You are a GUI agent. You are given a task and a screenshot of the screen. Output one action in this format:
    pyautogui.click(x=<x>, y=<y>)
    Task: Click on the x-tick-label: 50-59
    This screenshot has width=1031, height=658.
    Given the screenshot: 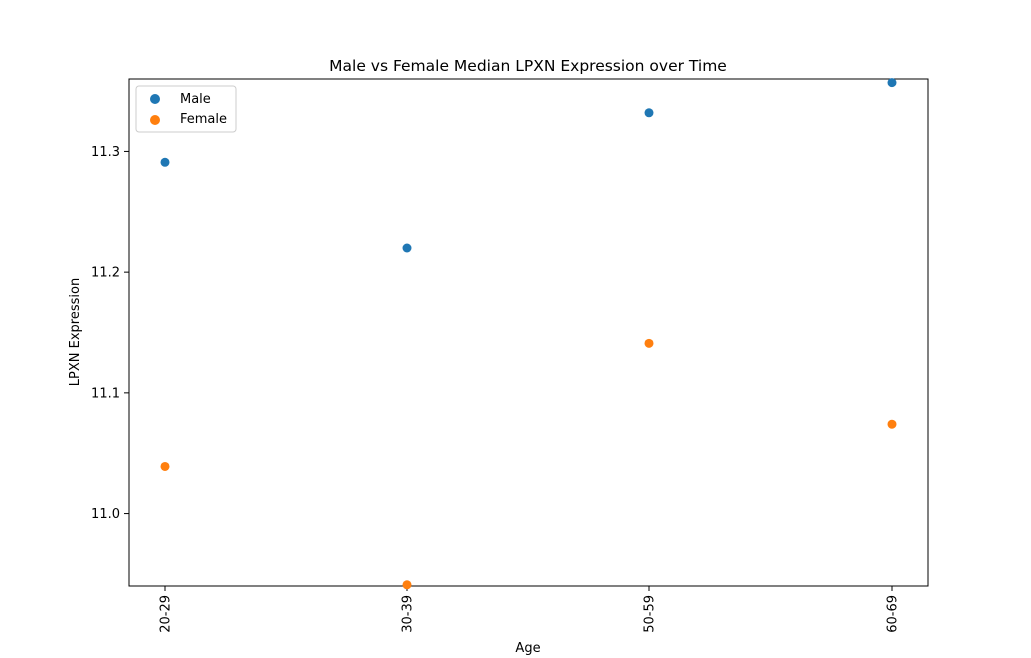 What is the action you would take?
    pyautogui.click(x=650, y=614)
    